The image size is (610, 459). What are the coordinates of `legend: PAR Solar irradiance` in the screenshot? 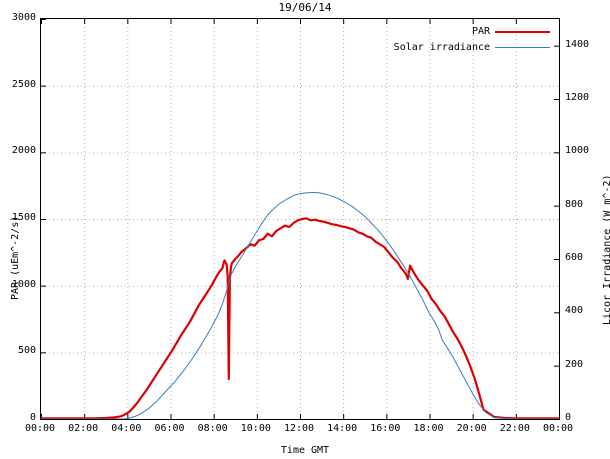 It's located at (470, 40).